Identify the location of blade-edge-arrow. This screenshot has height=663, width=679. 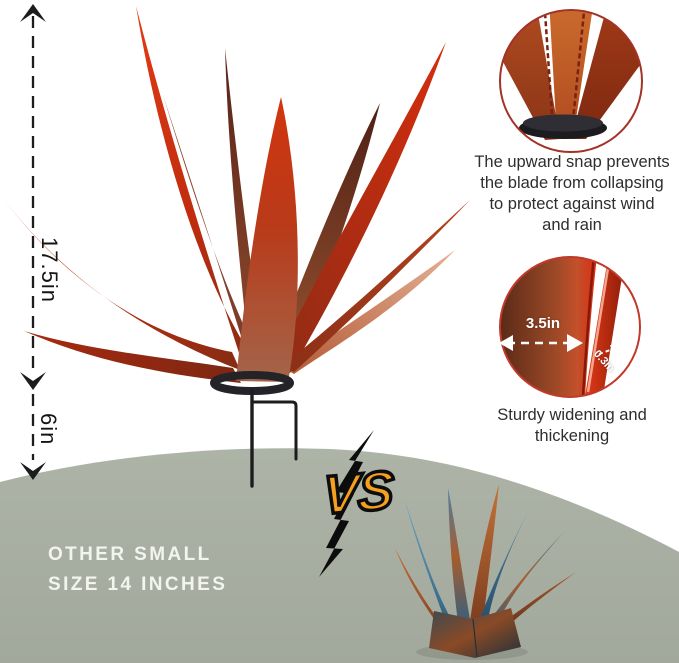
(609, 350).